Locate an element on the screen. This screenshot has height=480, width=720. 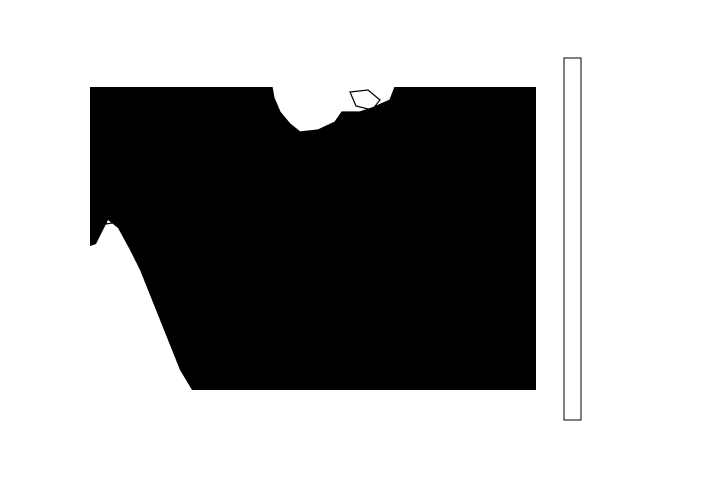
coastline is located at coordinates (313, 171).